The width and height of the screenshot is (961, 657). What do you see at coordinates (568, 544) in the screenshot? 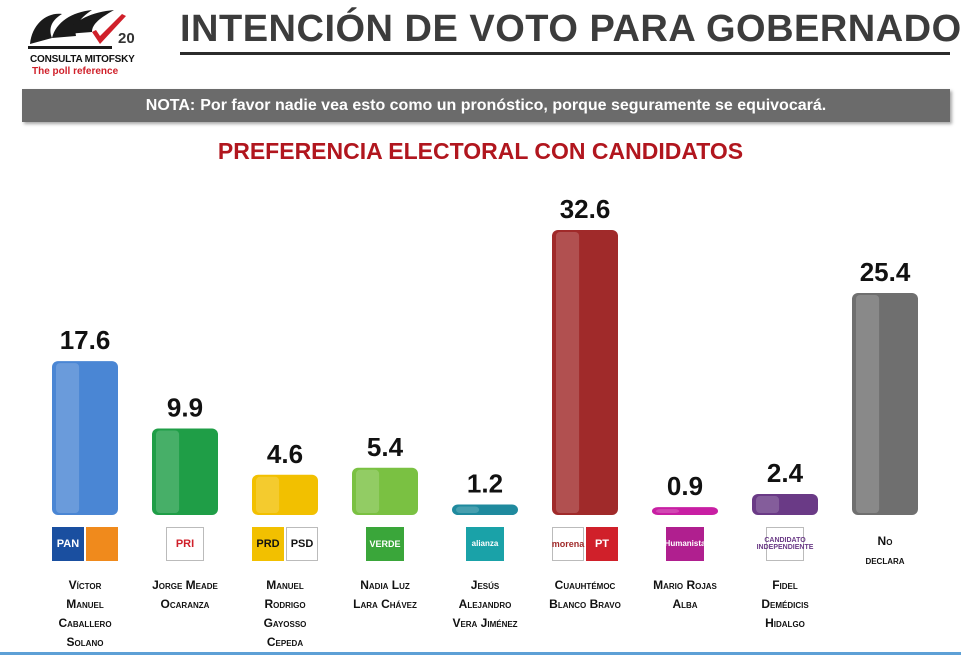
I see `morena-logo: morena` at bounding box center [568, 544].